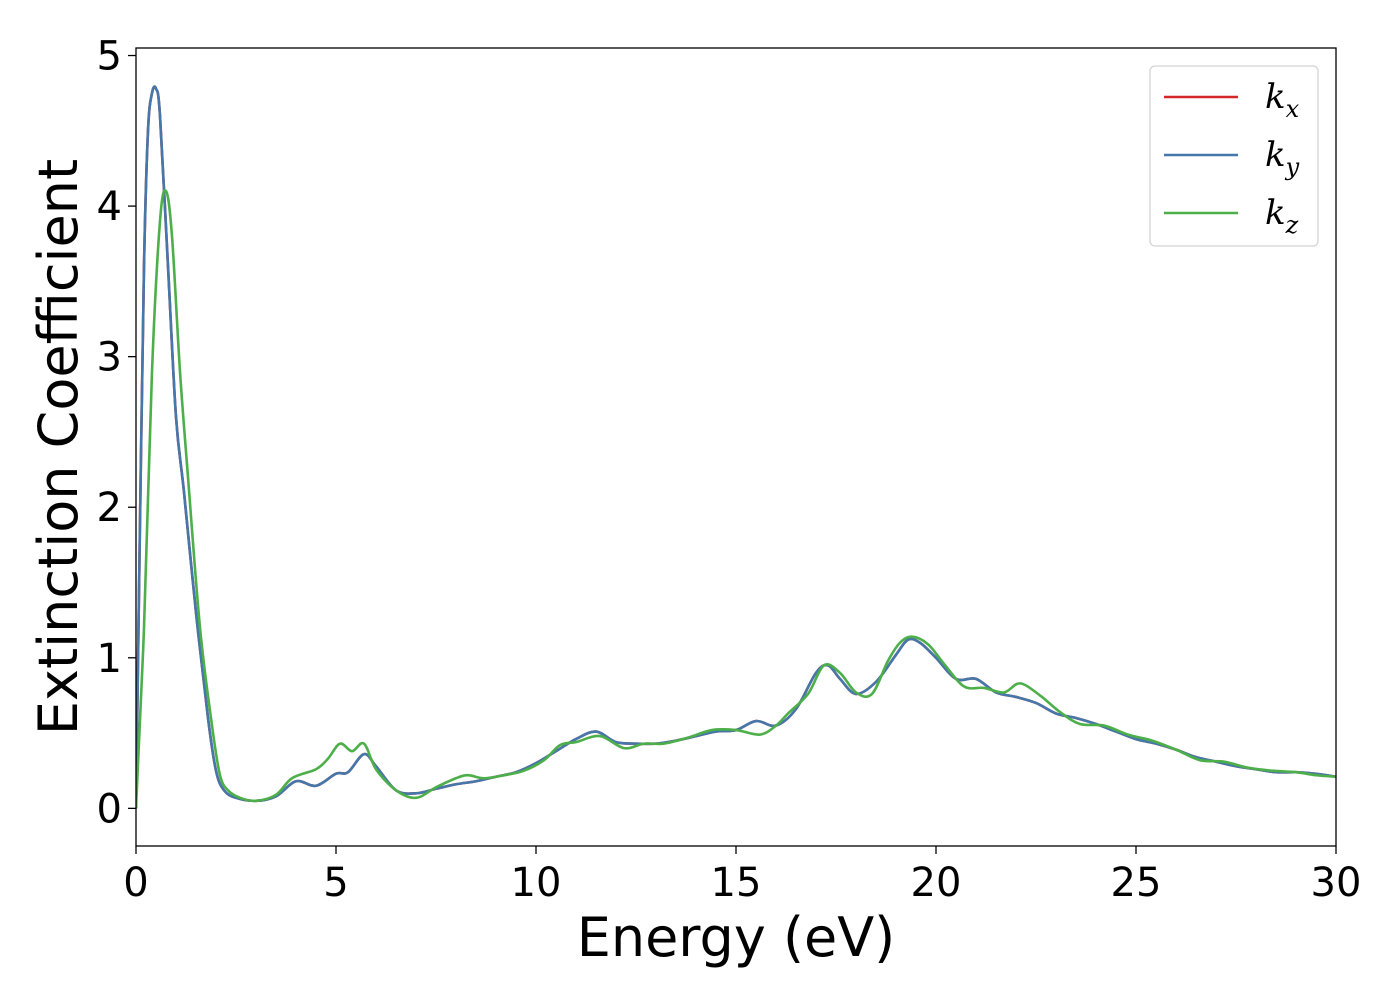  I want to click on x-tick-label: 10, so click(536, 883).